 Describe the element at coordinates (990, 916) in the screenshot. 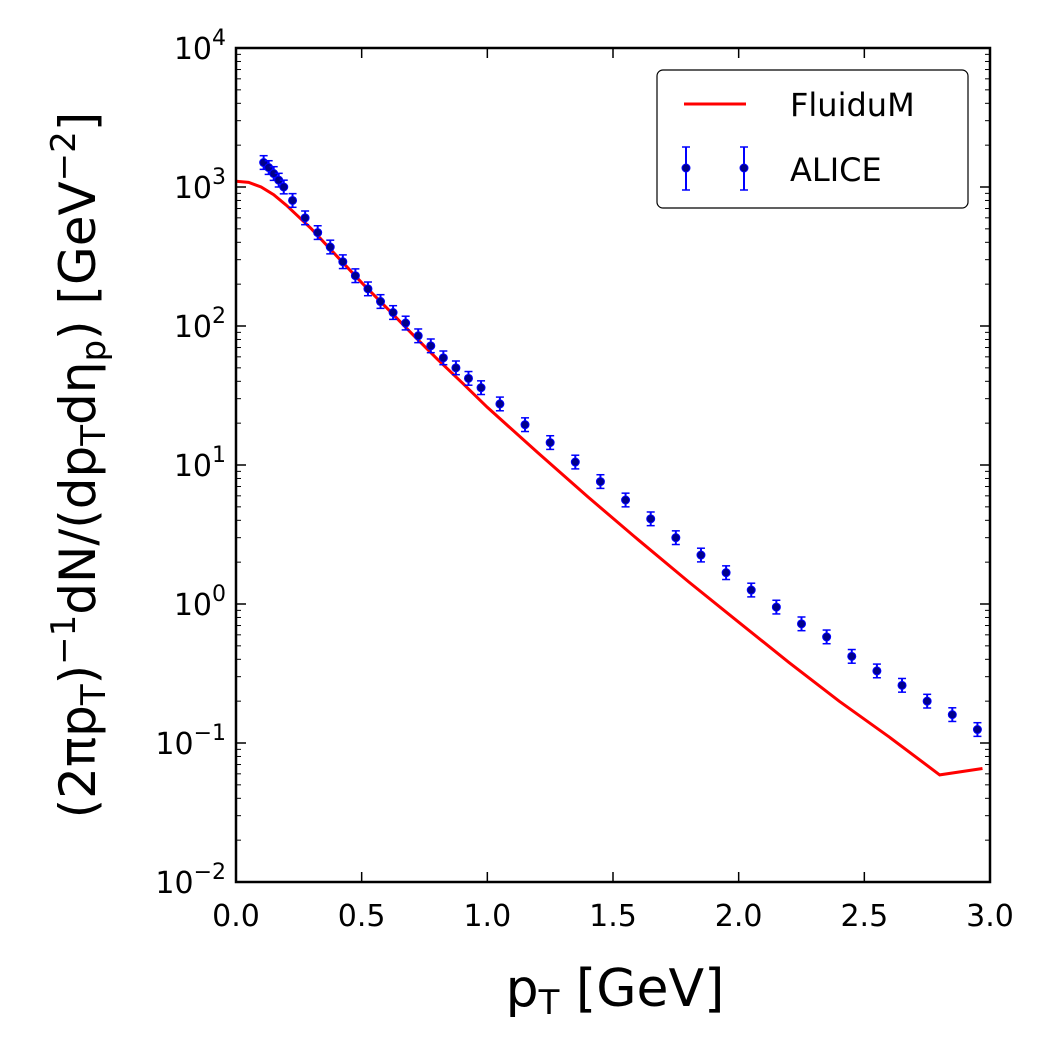

I see `x-tick-label: 3.0` at that location.